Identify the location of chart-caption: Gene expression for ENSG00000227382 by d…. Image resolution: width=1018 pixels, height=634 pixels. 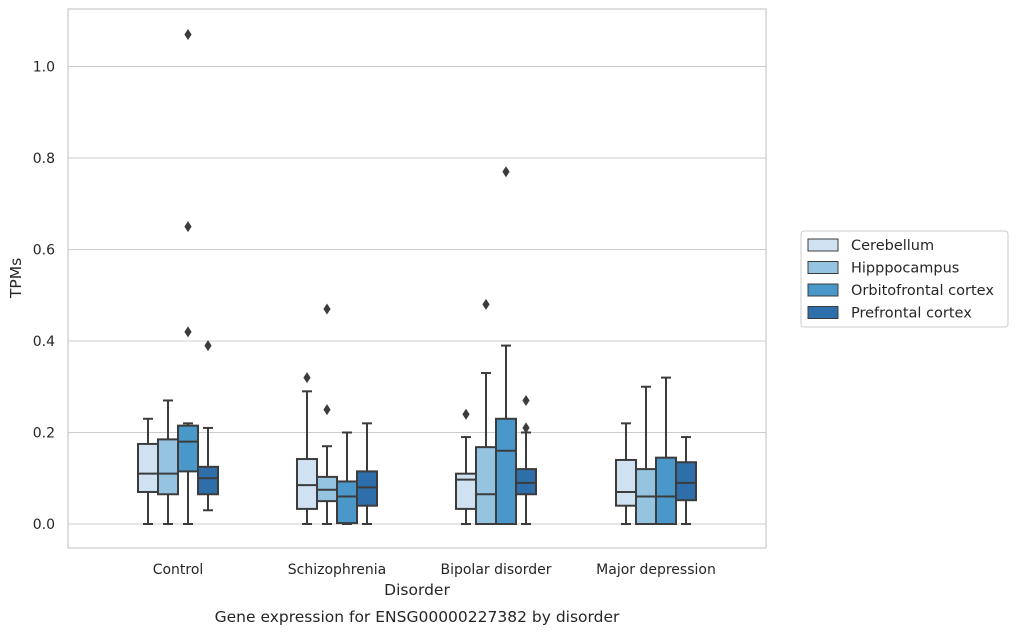
(417, 617).